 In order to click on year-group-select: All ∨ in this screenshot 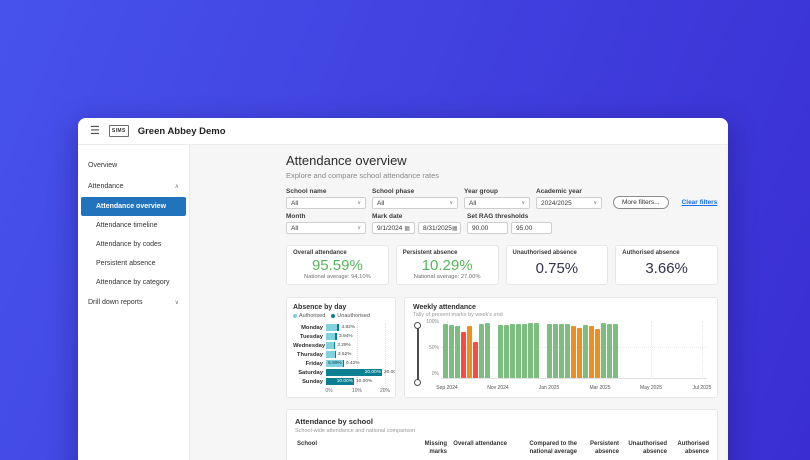, I will do `click(497, 203)`.